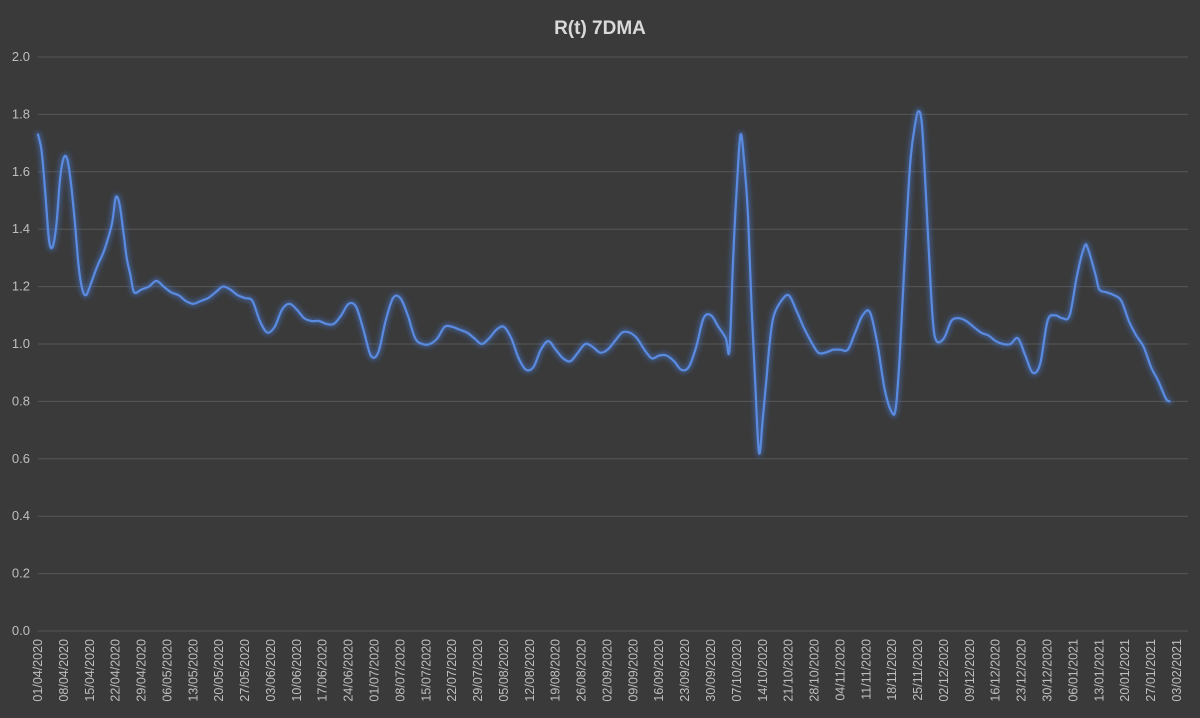  Describe the element at coordinates (142, 670) in the screenshot. I see `x-tick-label: 29/04/2020` at that location.